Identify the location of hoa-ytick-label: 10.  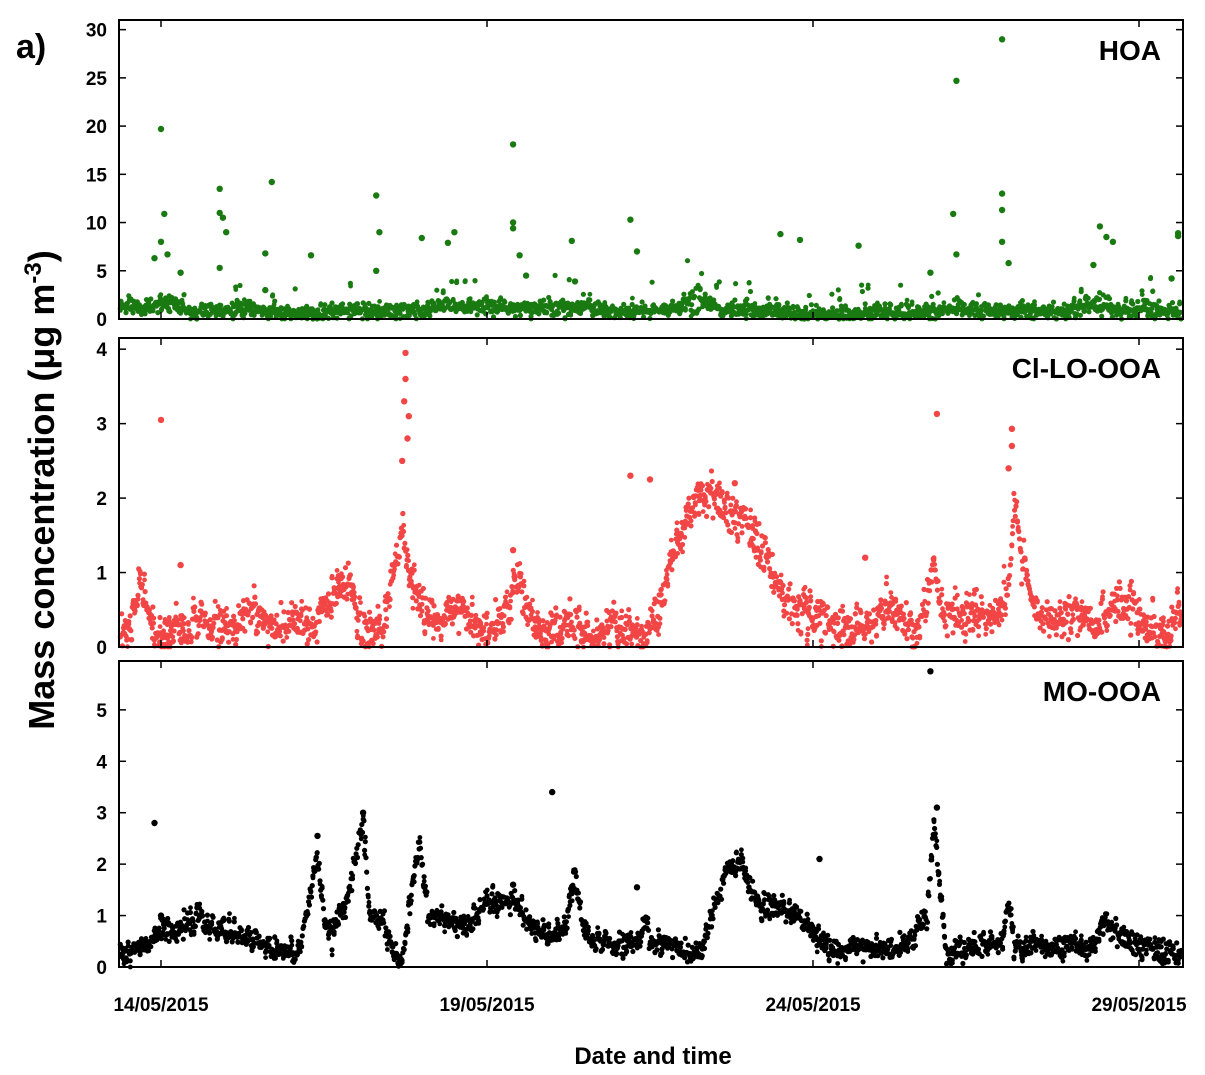
(96, 224).